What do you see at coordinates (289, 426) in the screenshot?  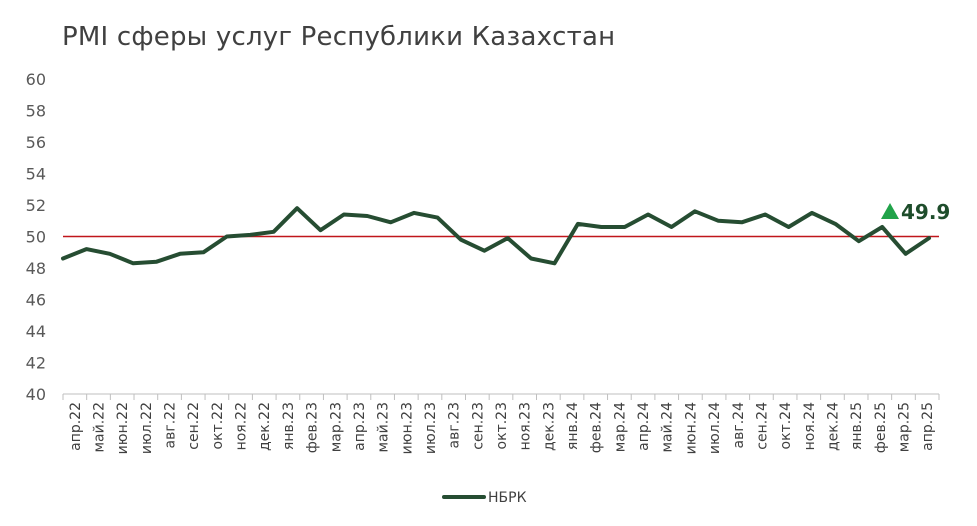 I see `x-tick-label: янв.23` at bounding box center [289, 426].